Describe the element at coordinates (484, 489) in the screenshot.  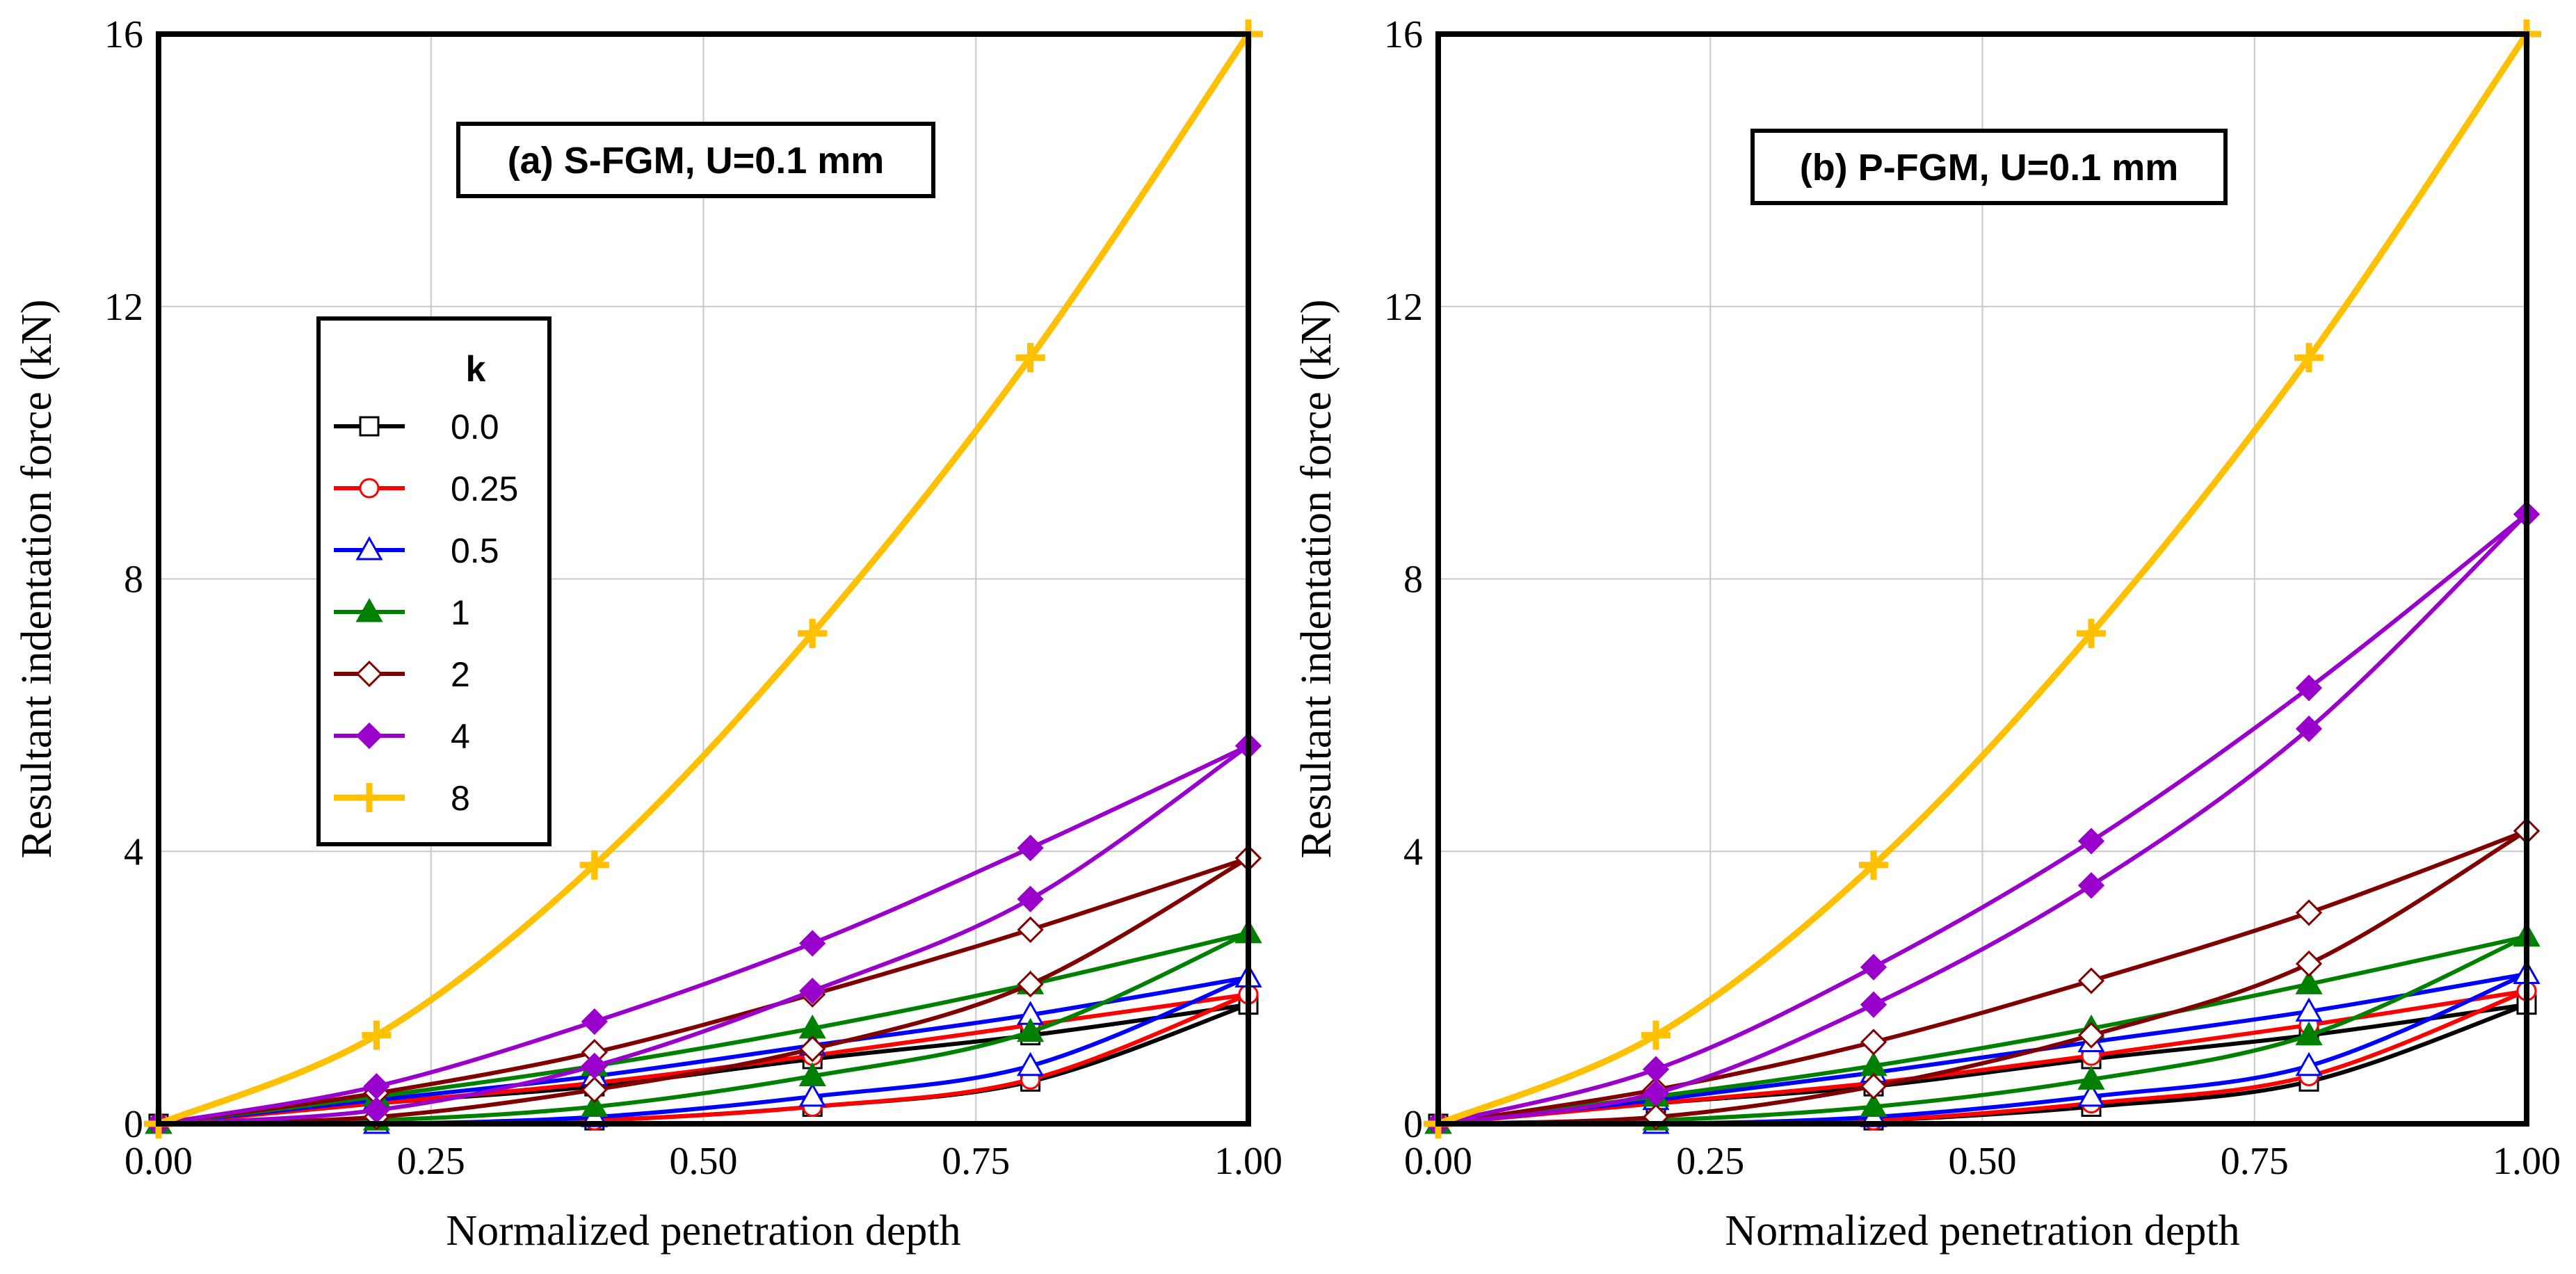
I see `legend-label: 0.25` at that location.